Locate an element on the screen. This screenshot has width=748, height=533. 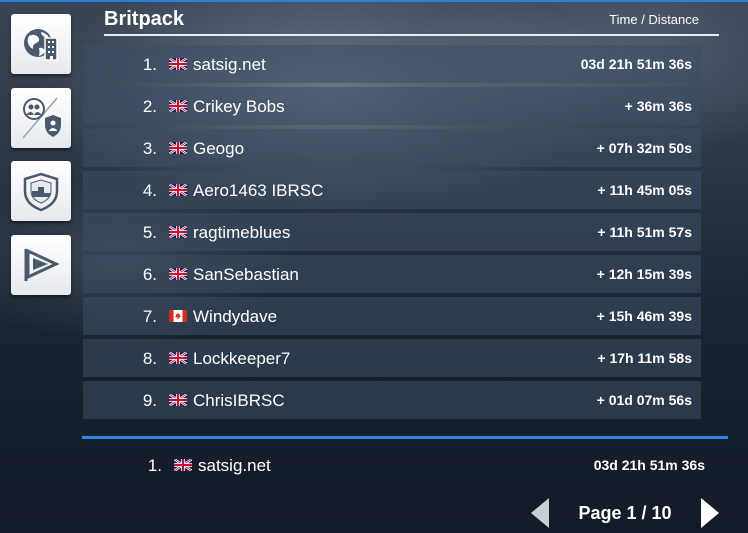
row-player-name: Lockkeeper7 is located at coordinates (242, 358).